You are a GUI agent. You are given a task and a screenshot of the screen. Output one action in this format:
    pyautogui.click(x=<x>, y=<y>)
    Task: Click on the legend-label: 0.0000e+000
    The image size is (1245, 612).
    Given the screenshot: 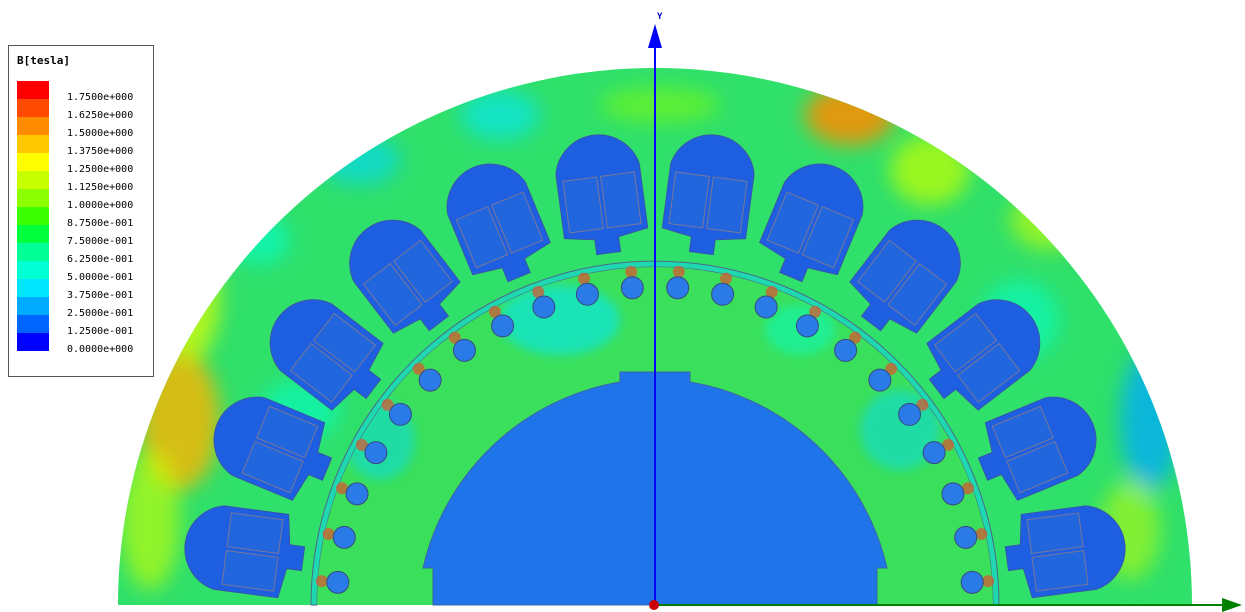 What is the action you would take?
    pyautogui.click(x=100, y=349)
    